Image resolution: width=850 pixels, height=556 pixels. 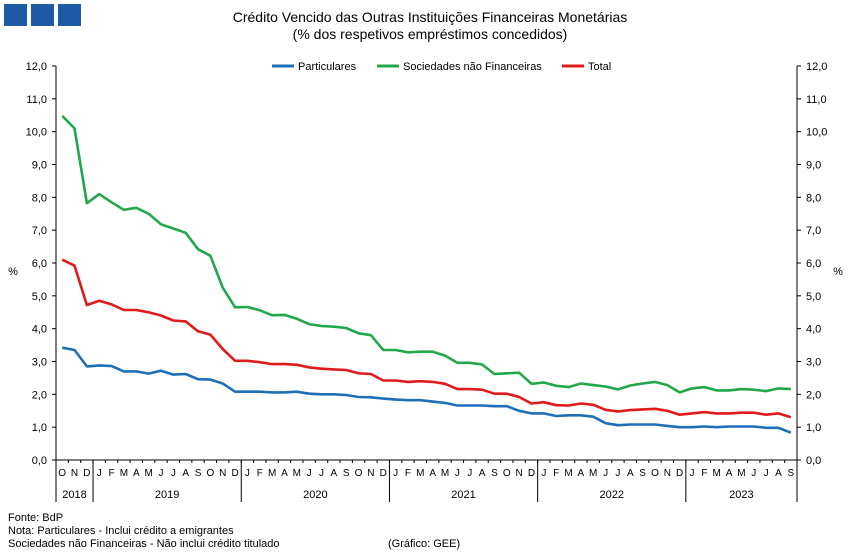 What do you see at coordinates (39, 198) in the screenshot?
I see `y-tick-label-left: 8,0` at bounding box center [39, 198].